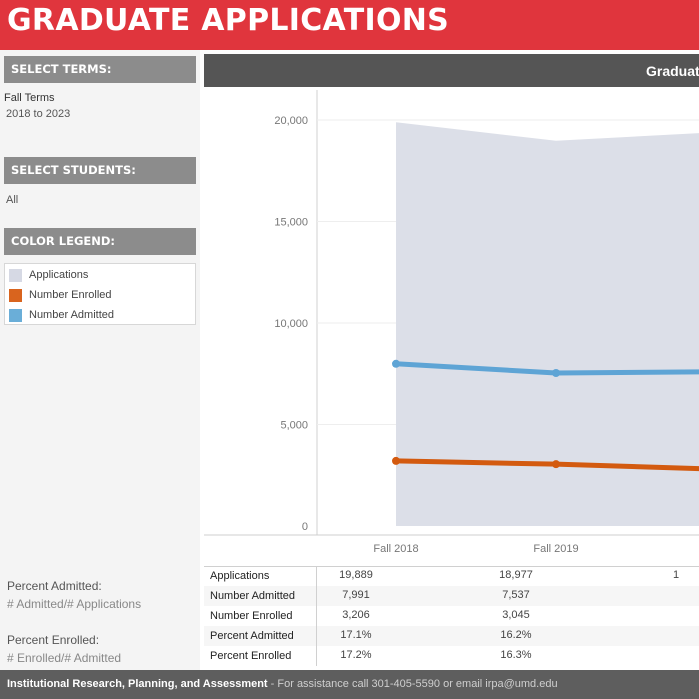 The height and width of the screenshot is (699, 699). I want to click on legend-item-applications: Applications, so click(48, 275).